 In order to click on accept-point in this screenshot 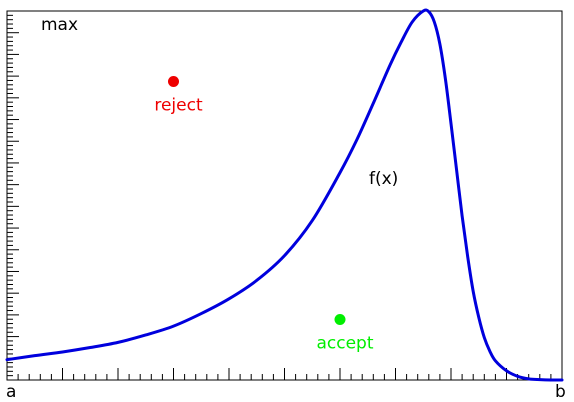, I will do `click(340, 319)`.